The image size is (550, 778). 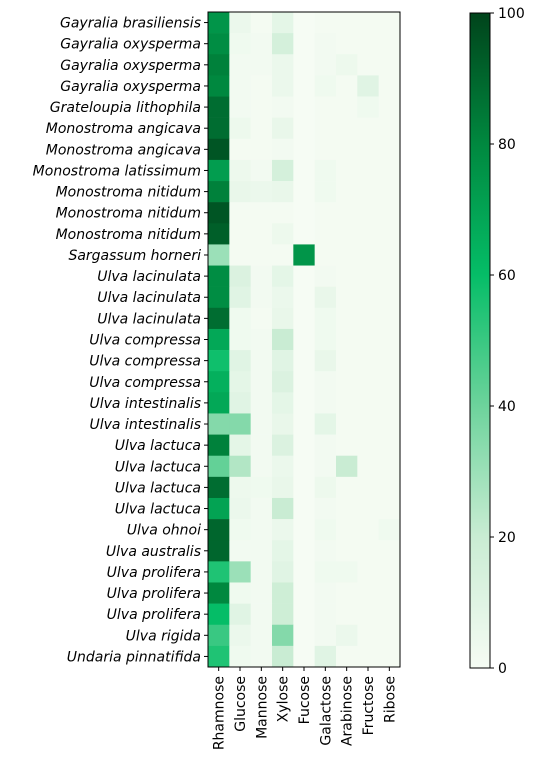 What do you see at coordinates (507, 407) in the screenshot?
I see `colorbar-tick-label: 40` at bounding box center [507, 407].